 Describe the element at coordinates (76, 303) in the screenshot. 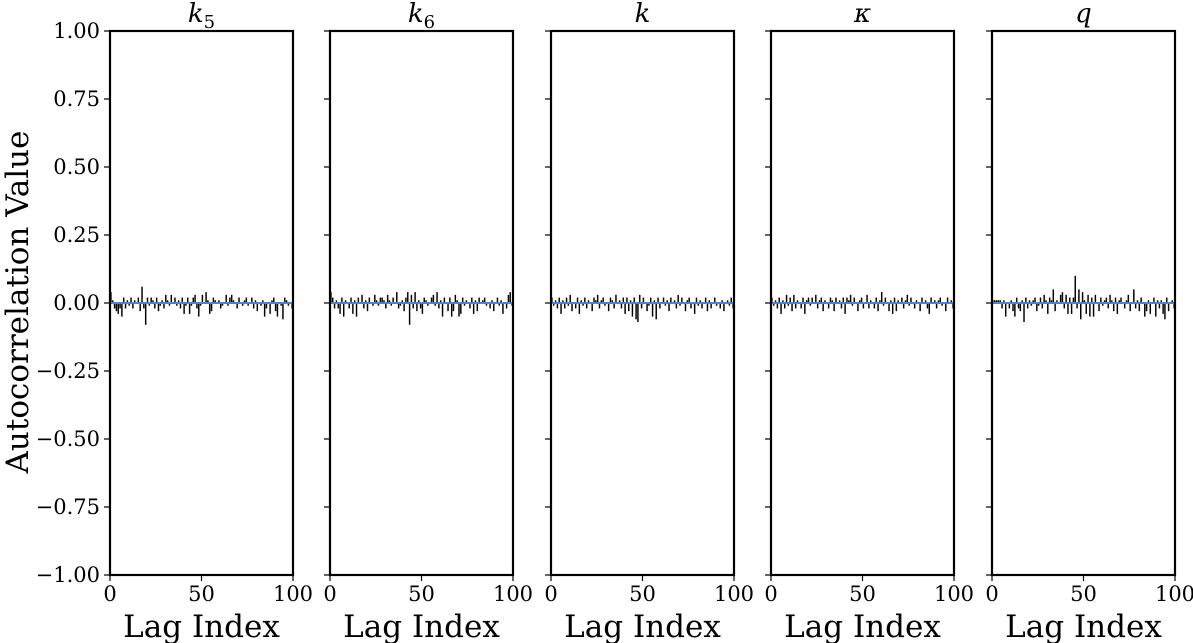

I see `y-tick-label: 0.00` at that location.